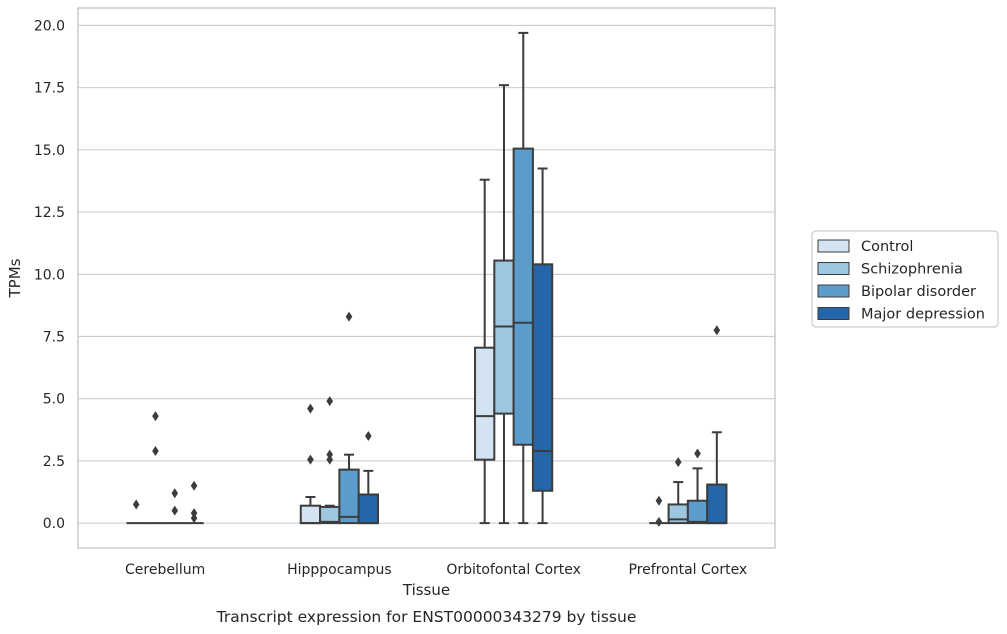  What do you see at coordinates (912, 270) in the screenshot?
I see `legend-label: Schizophrenia` at bounding box center [912, 270].